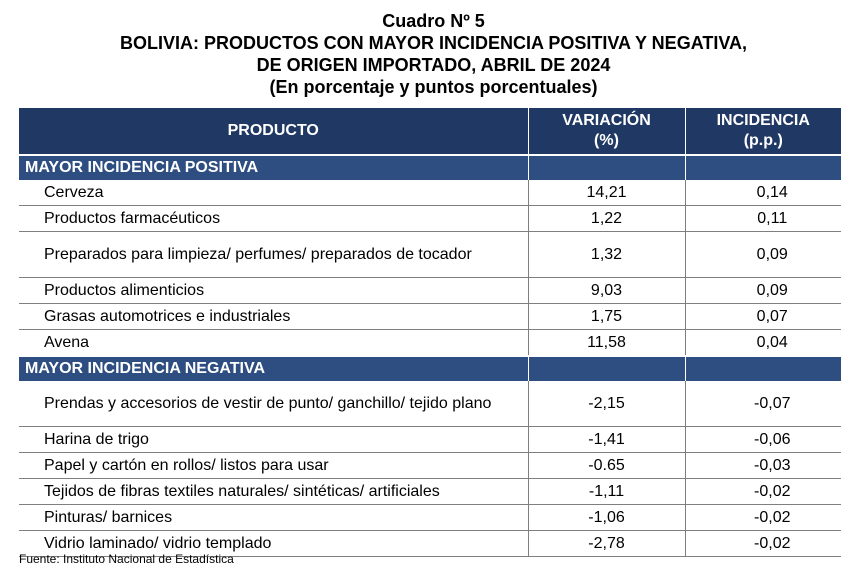 This screenshot has height=586, width=867. I want to click on table-number: Cuadro Nº 5, so click(433, 21).